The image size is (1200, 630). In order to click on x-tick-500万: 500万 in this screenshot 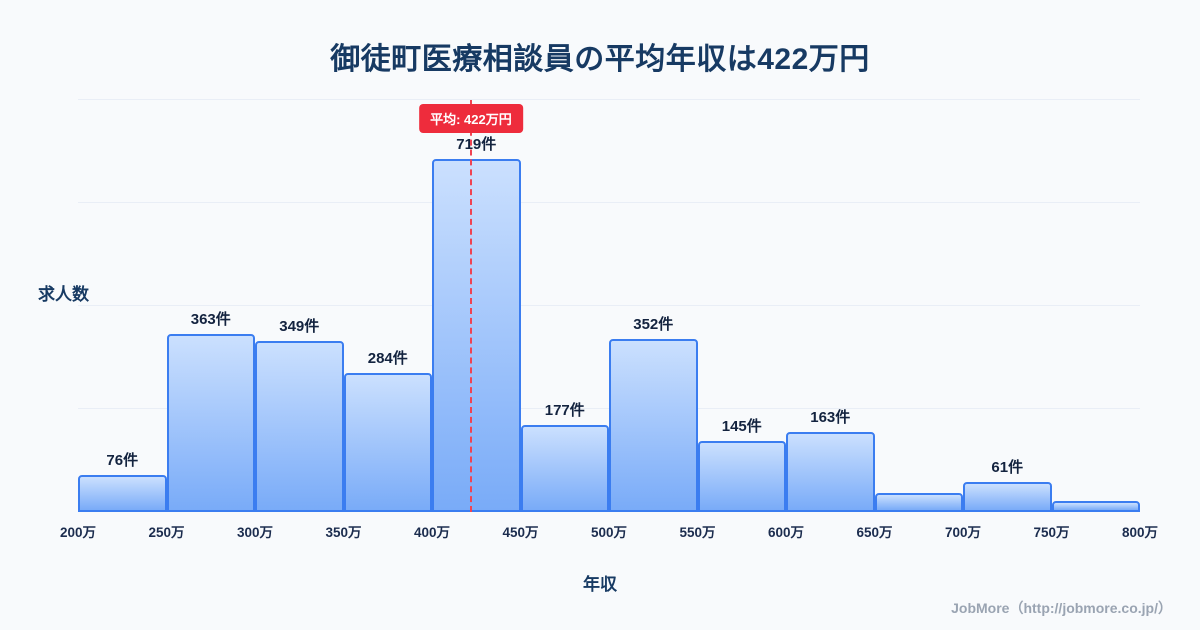, I will do `click(609, 532)`.